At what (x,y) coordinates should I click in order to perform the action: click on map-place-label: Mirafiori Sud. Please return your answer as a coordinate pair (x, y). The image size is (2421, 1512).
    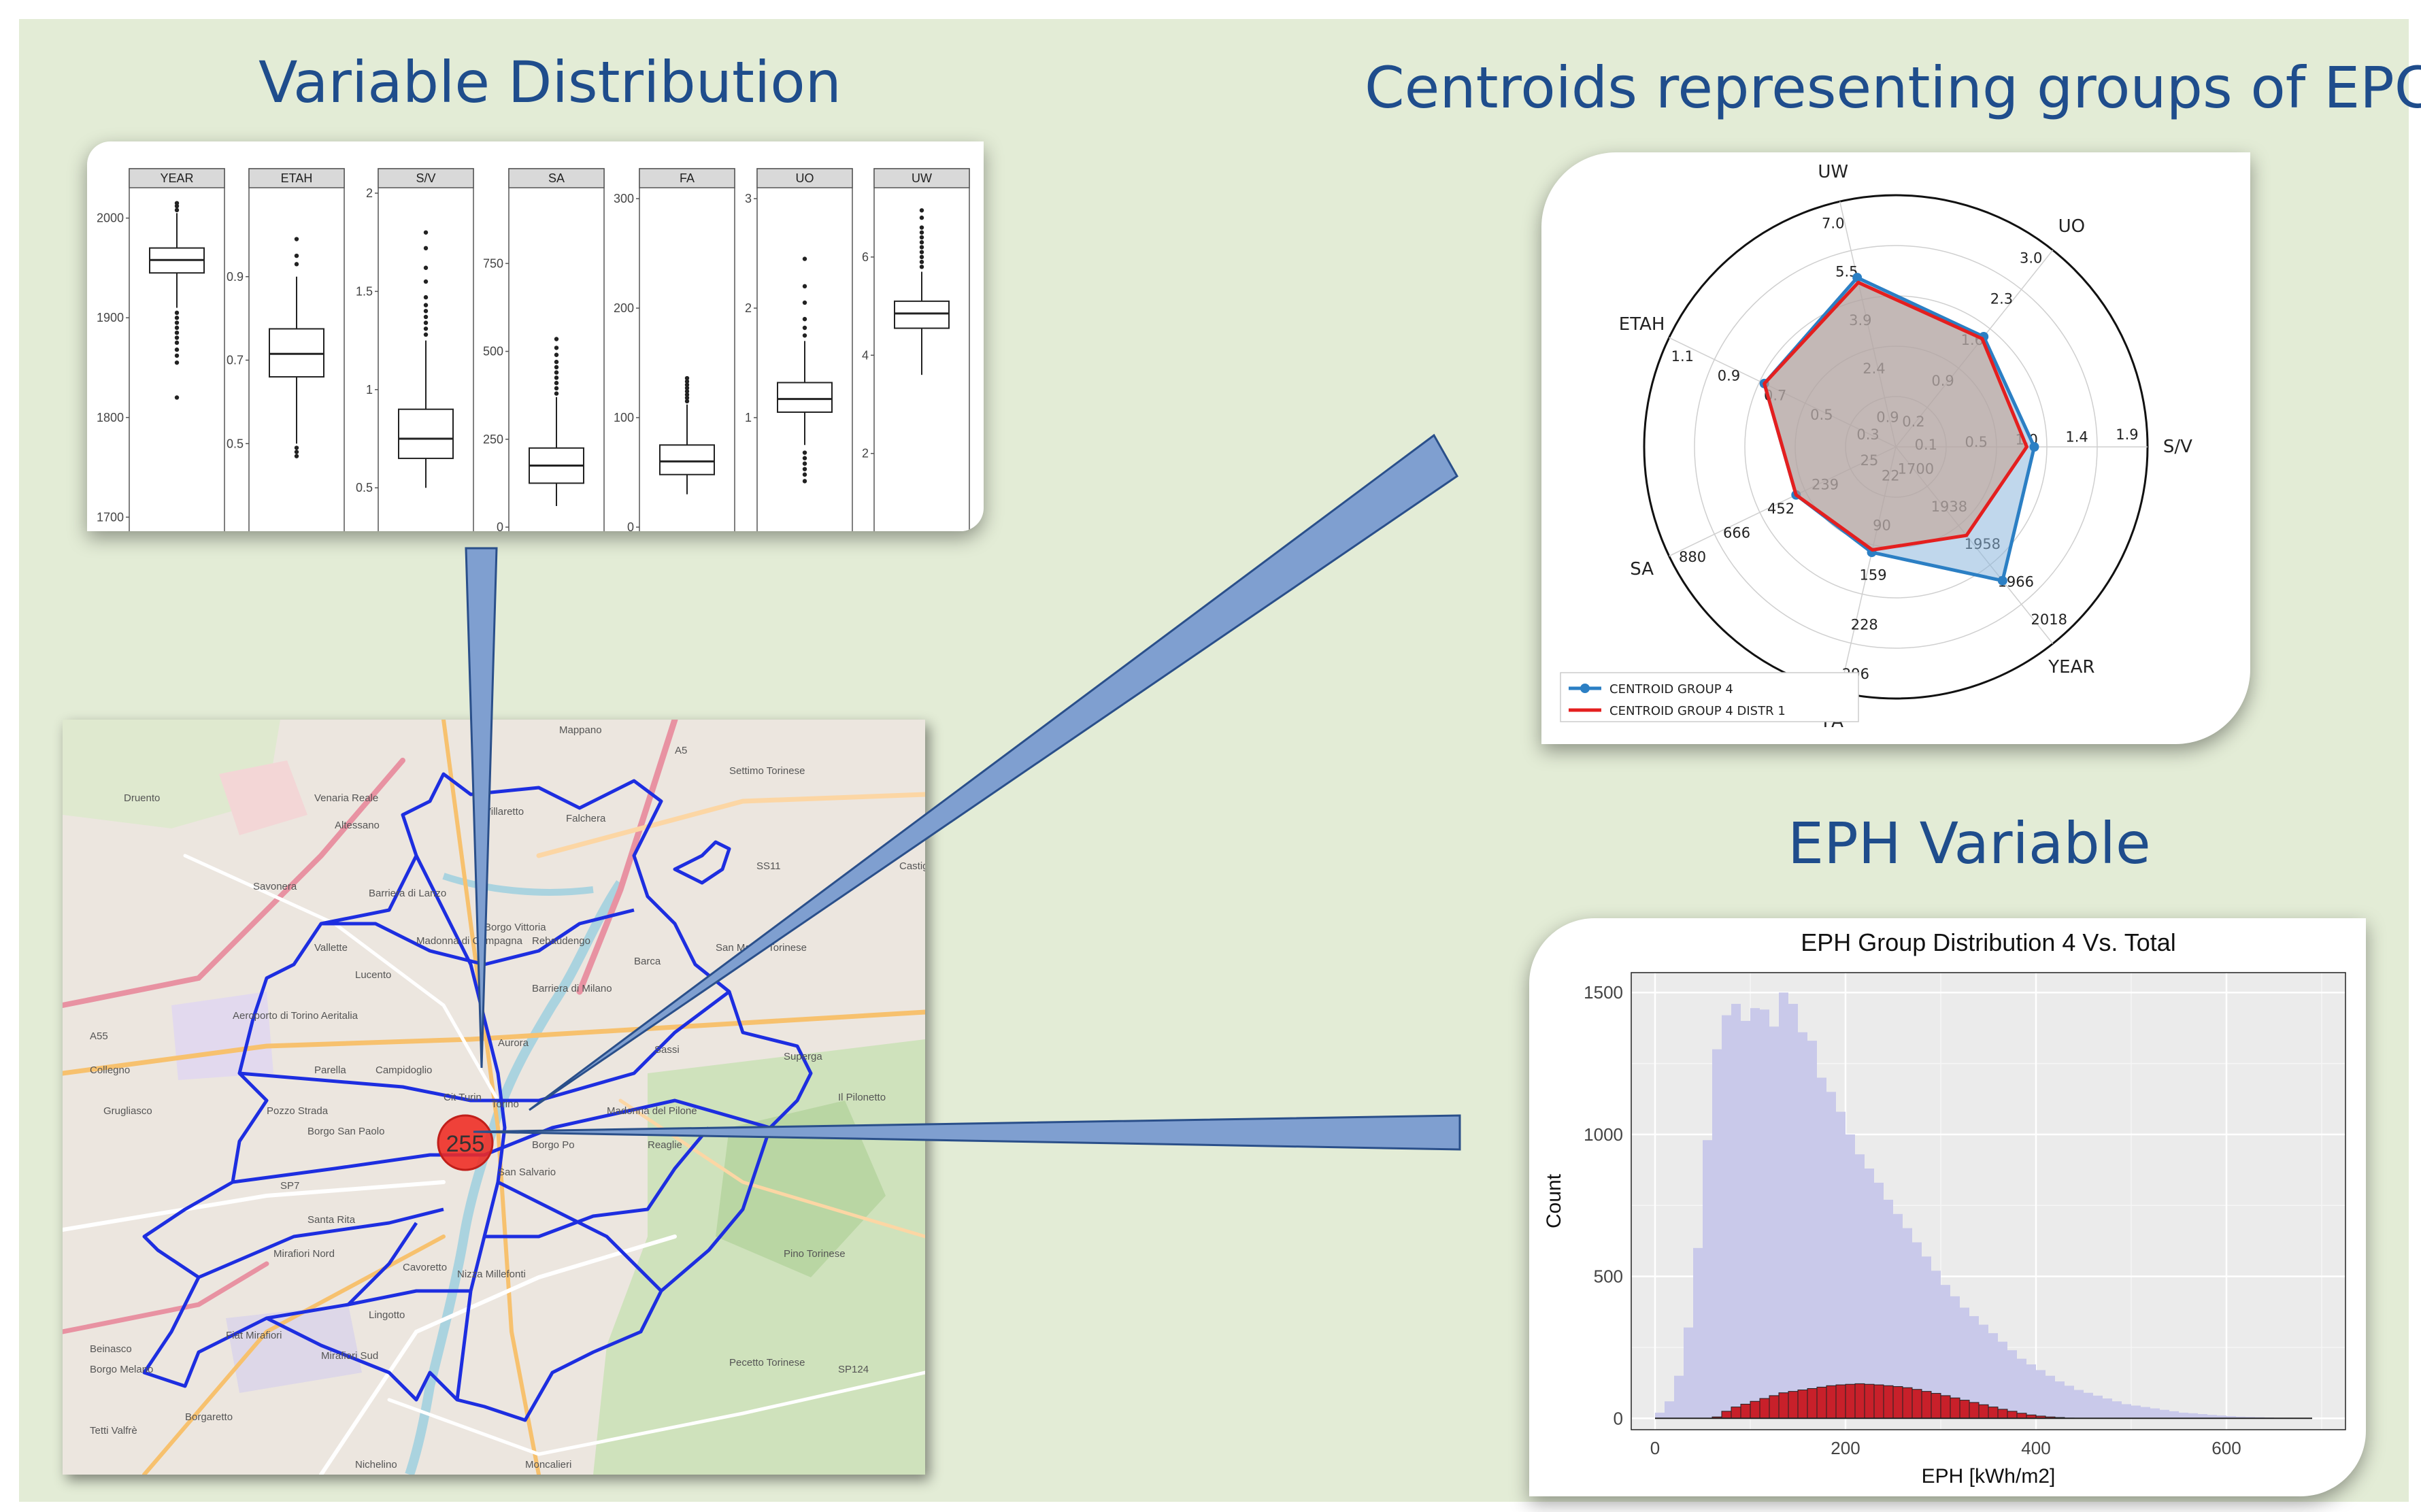
    Looking at the image, I should click on (349, 1356).